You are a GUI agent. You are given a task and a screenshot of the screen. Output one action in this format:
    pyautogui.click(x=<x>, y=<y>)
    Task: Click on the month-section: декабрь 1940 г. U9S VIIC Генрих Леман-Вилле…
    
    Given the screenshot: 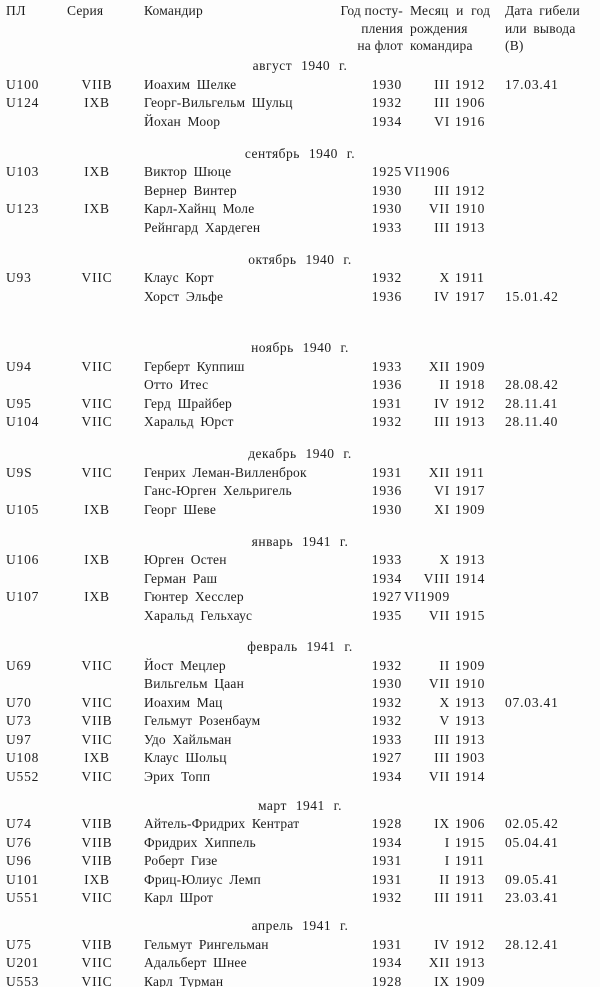 What is the action you would take?
    pyautogui.click(x=300, y=482)
    